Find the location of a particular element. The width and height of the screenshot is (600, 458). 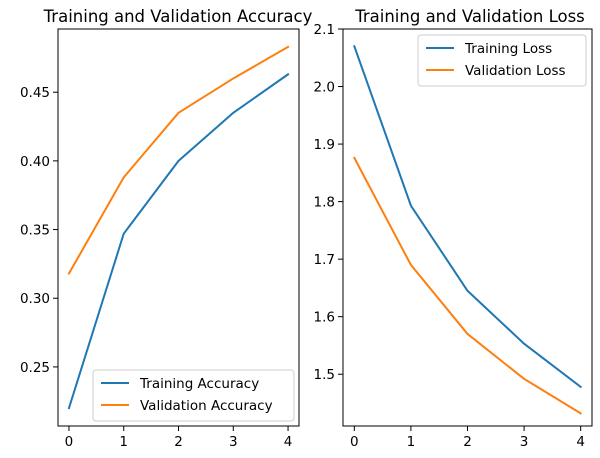

loss-legend: Training Loss Validation Loss is located at coordinates (502, 60).